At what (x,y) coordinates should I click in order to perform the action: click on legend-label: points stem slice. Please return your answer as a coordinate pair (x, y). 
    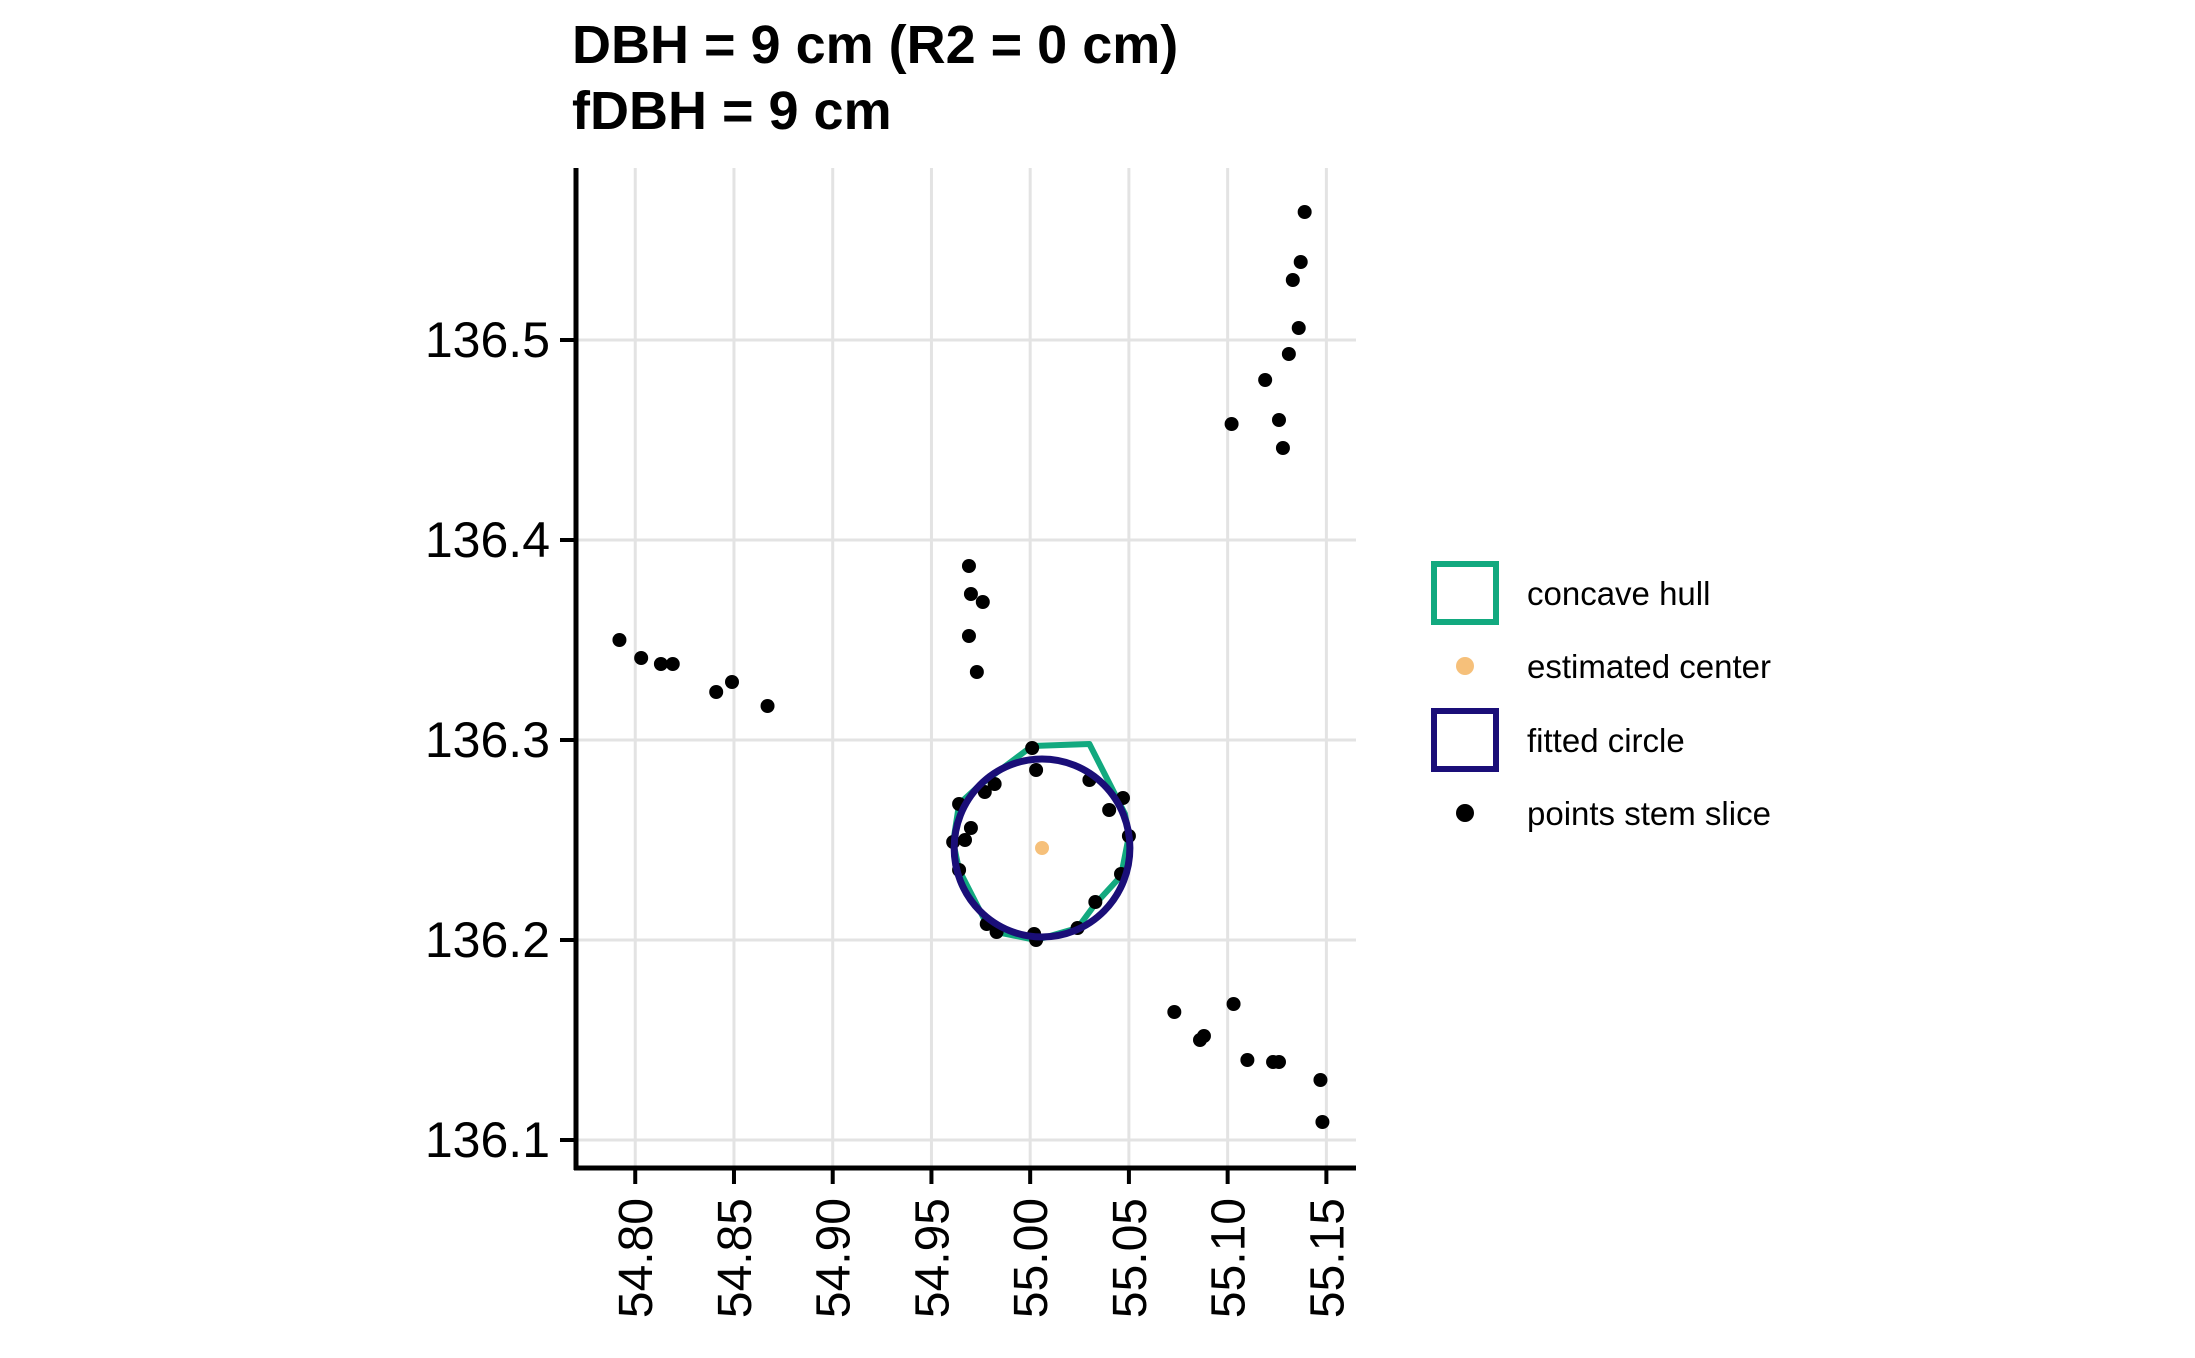
    Looking at the image, I should click on (1649, 813).